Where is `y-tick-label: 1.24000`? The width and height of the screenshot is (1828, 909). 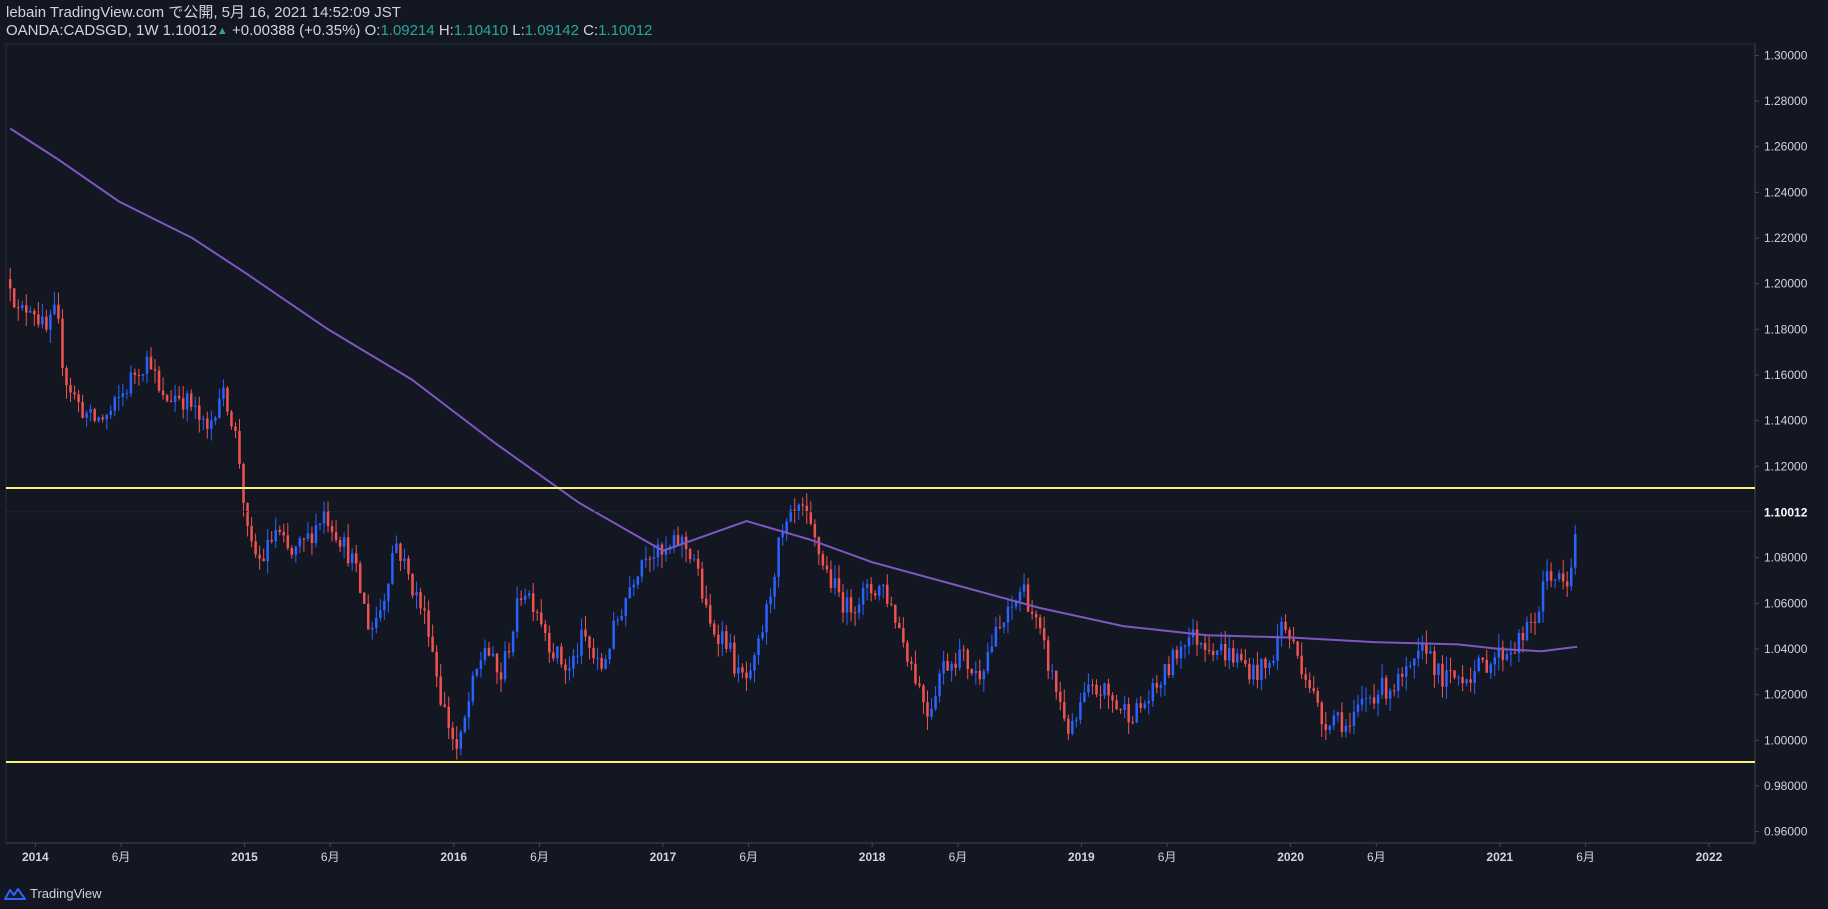
y-tick-label: 1.24000 is located at coordinates (1786, 192).